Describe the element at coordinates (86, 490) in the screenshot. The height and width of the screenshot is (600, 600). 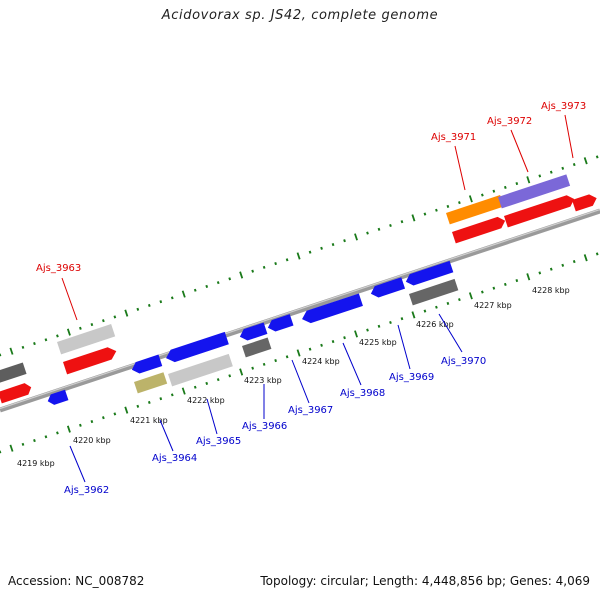
I see `gene-label-ajs3962: Ajs_3962` at that location.